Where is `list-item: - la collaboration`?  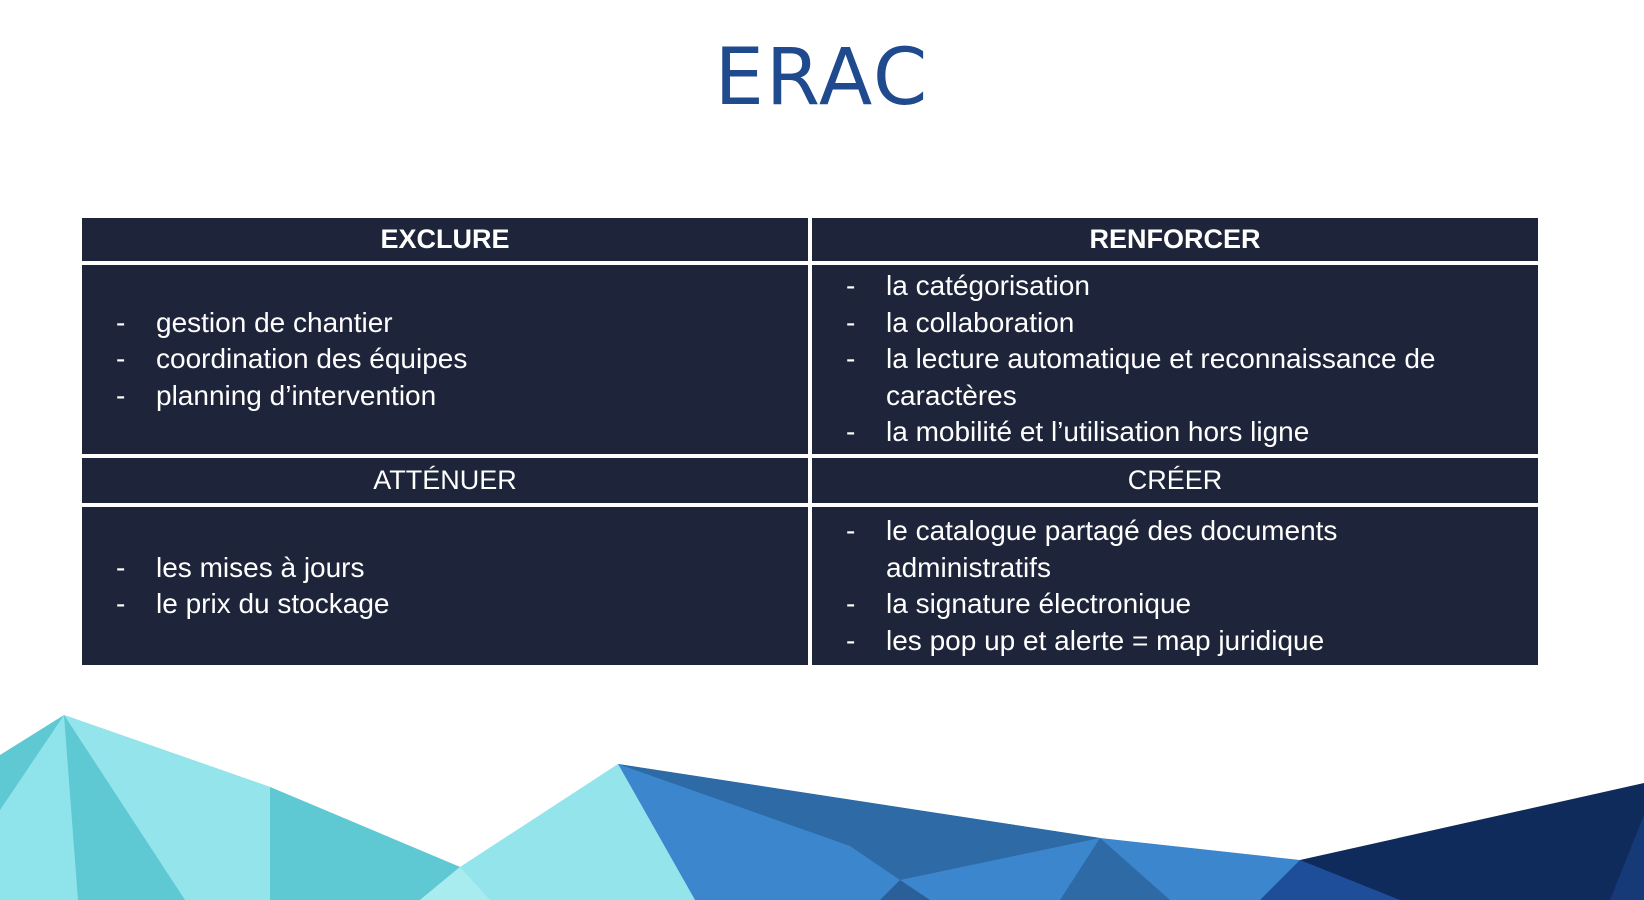 list-item: - la collaboration is located at coordinates (1176, 323).